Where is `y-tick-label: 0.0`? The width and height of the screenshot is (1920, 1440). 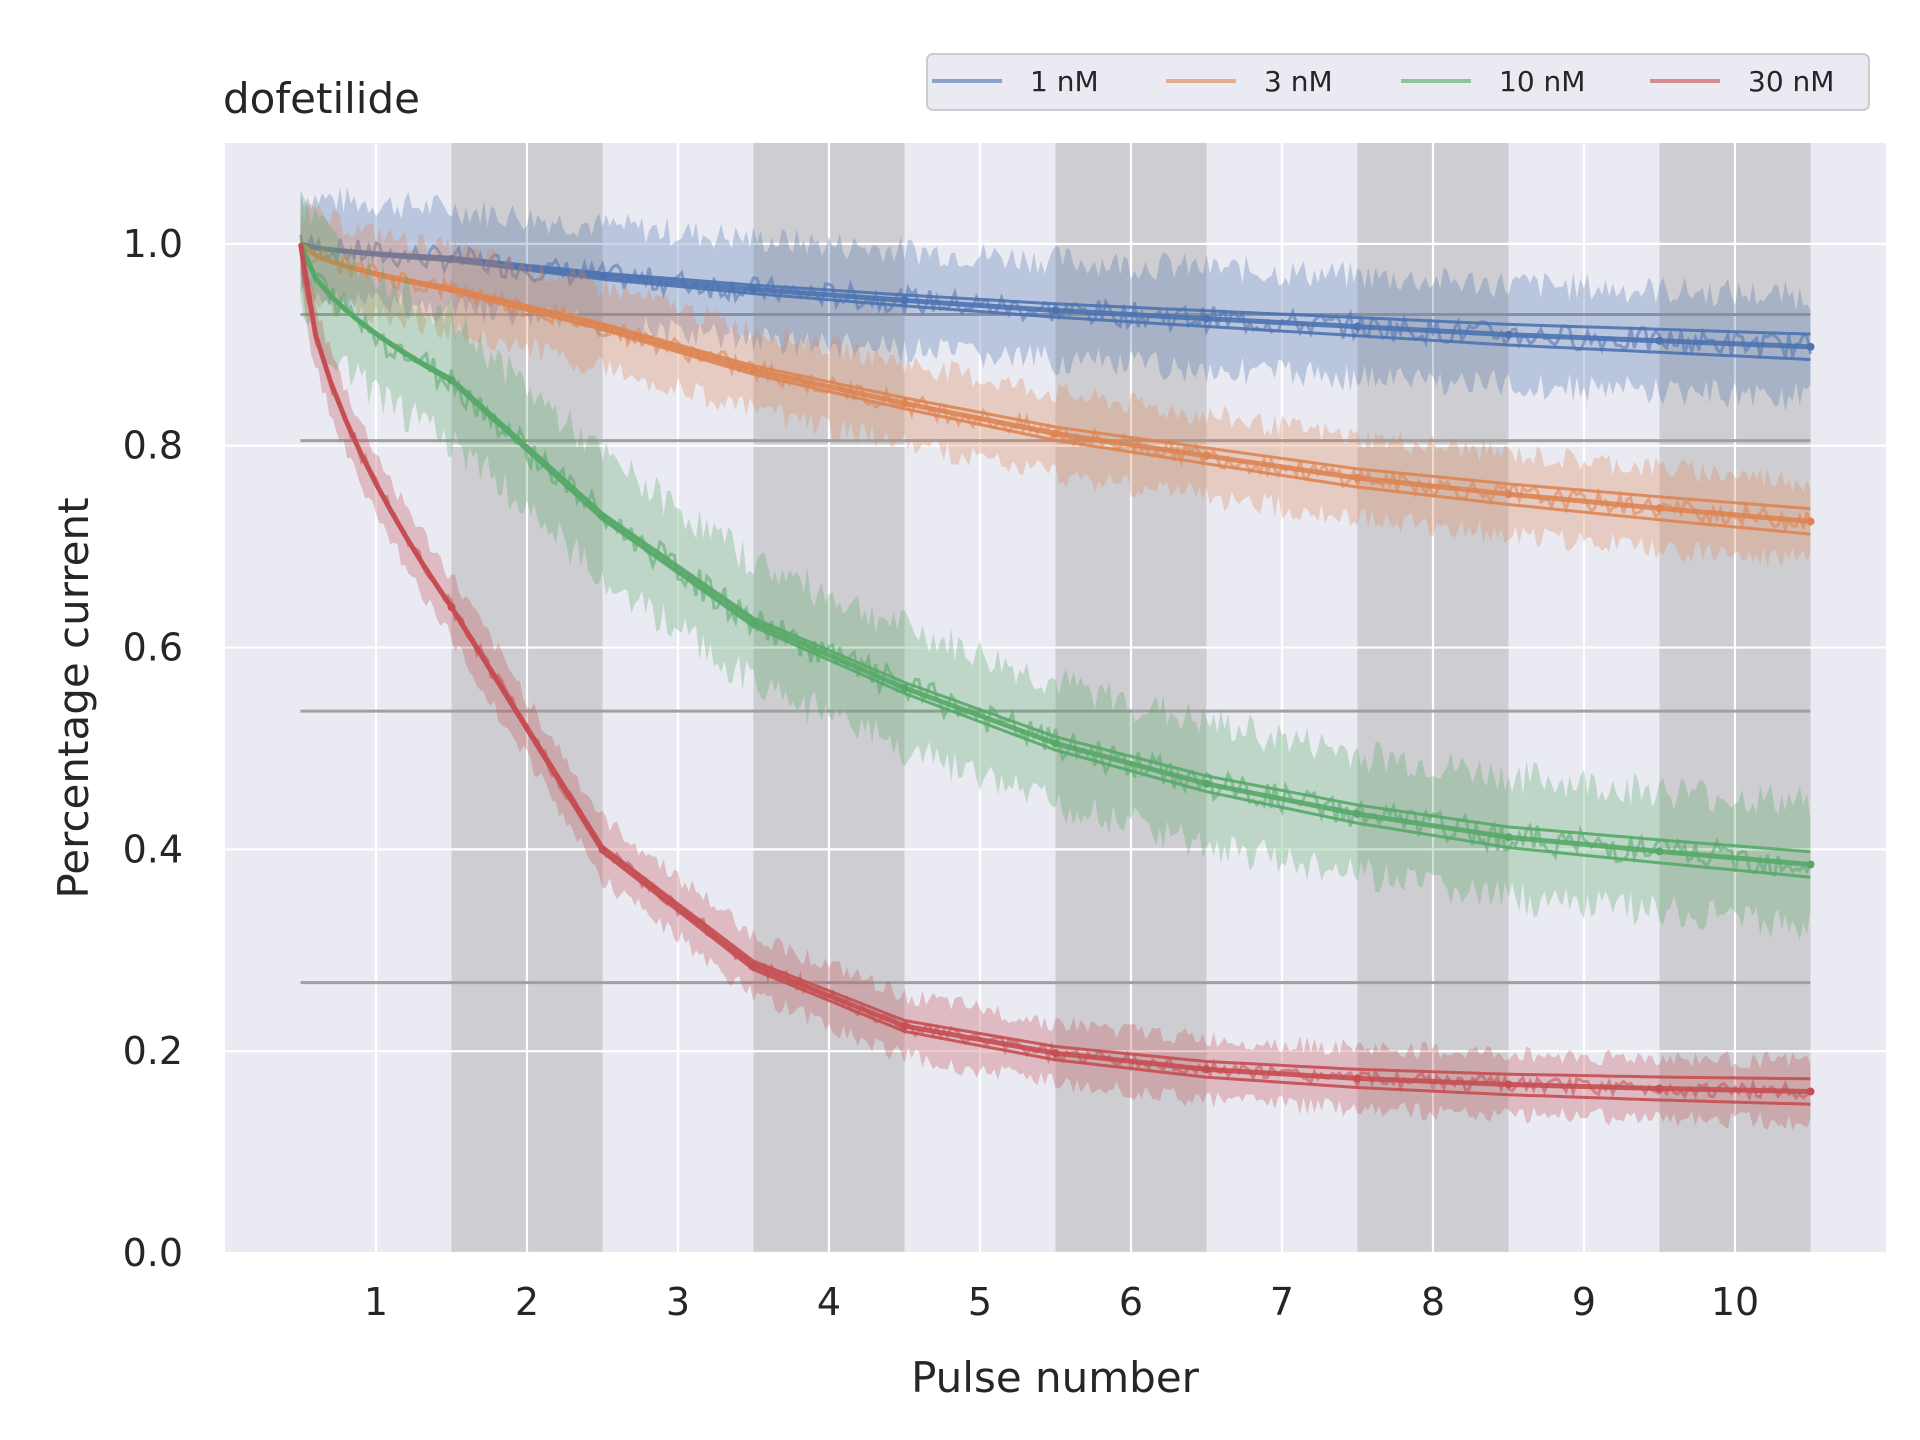 y-tick-label: 0.0 is located at coordinates (153, 1253).